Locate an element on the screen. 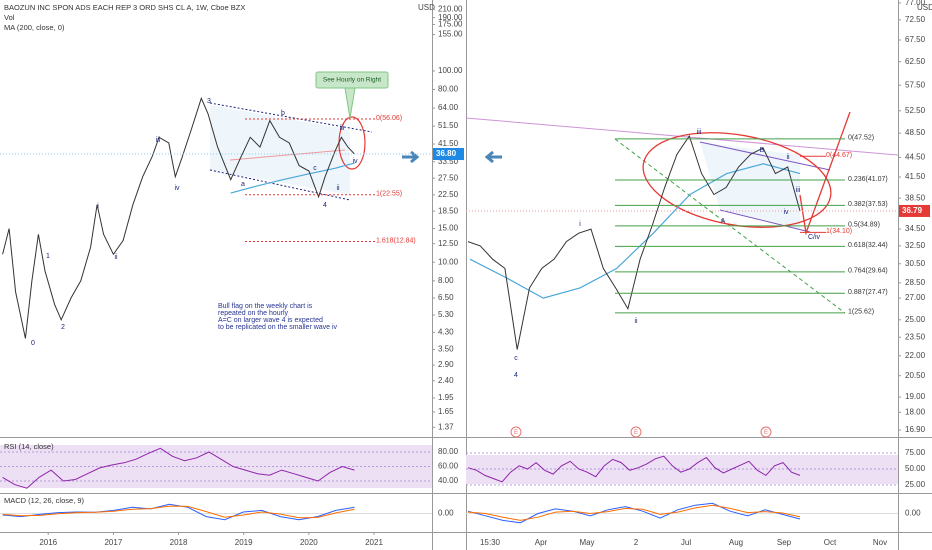 The image size is (932, 550). earnings-label: E is located at coordinates (516, 433).